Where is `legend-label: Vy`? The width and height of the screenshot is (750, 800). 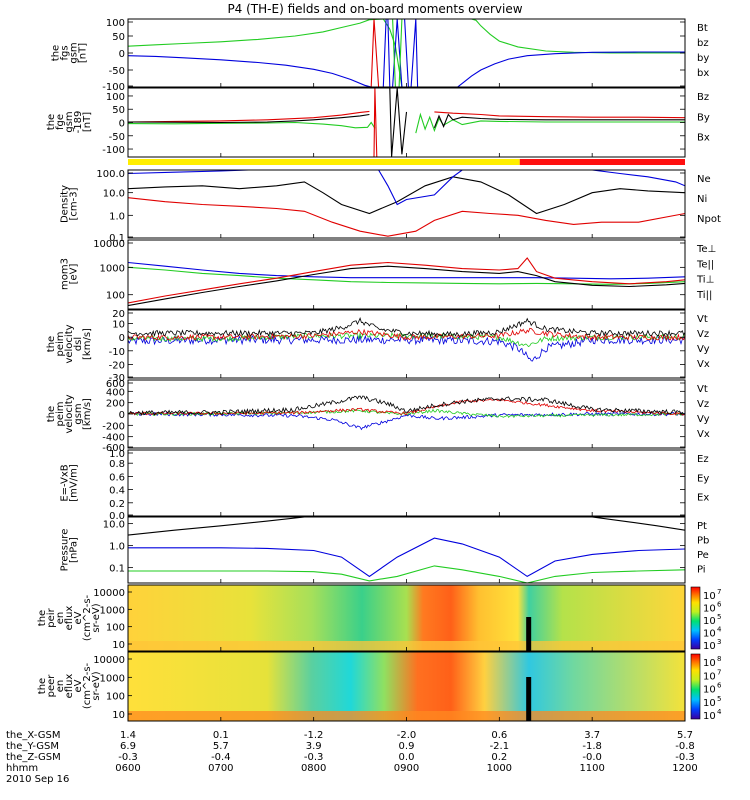 legend-label: Vy is located at coordinates (703, 419).